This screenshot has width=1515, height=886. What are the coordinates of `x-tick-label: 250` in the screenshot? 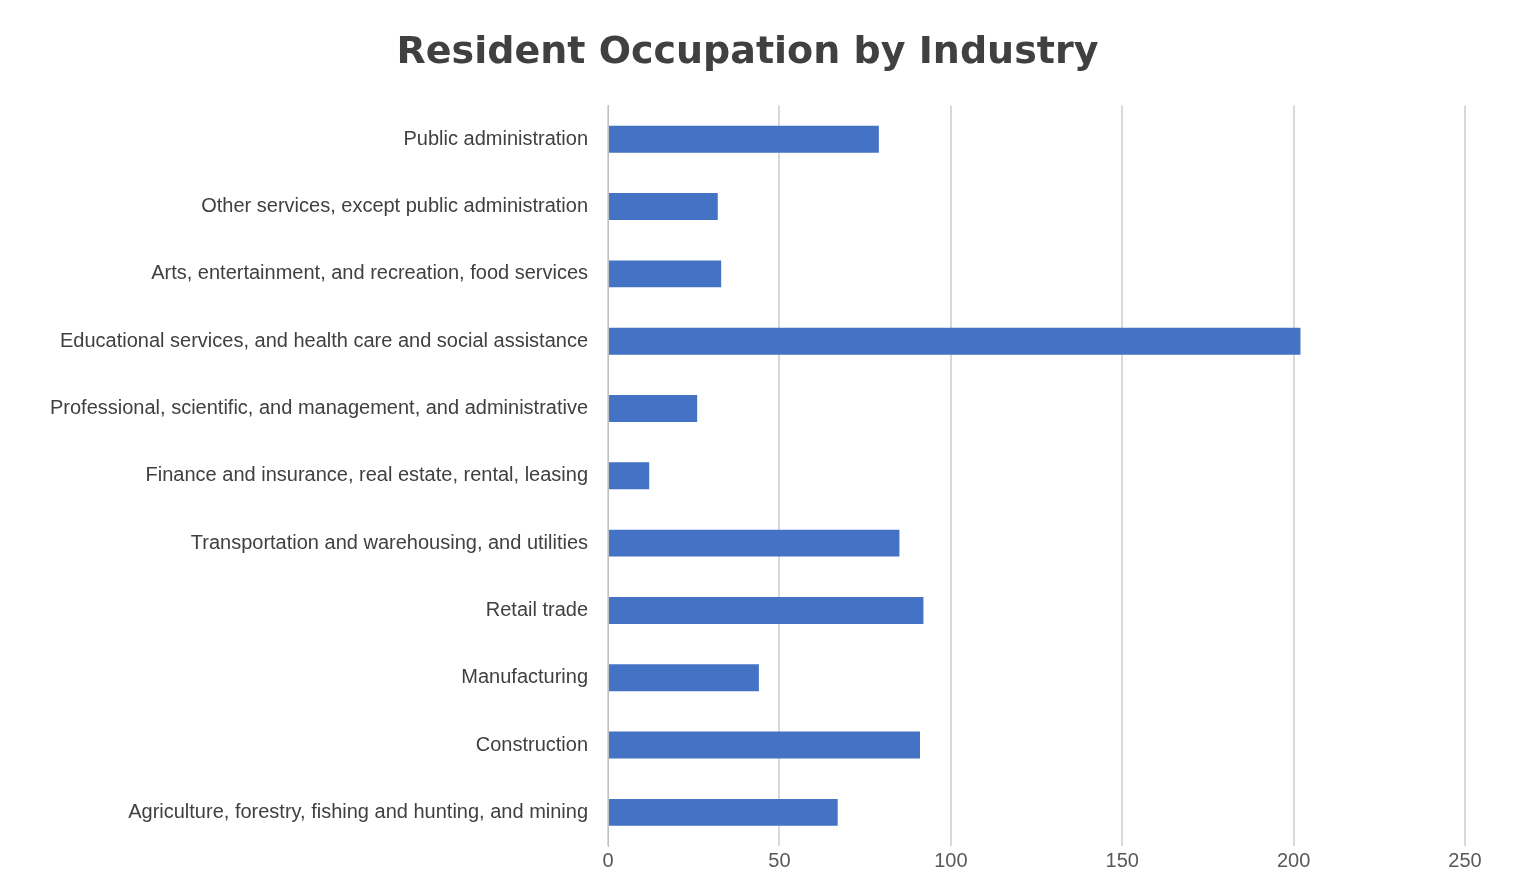 It's located at (1465, 859).